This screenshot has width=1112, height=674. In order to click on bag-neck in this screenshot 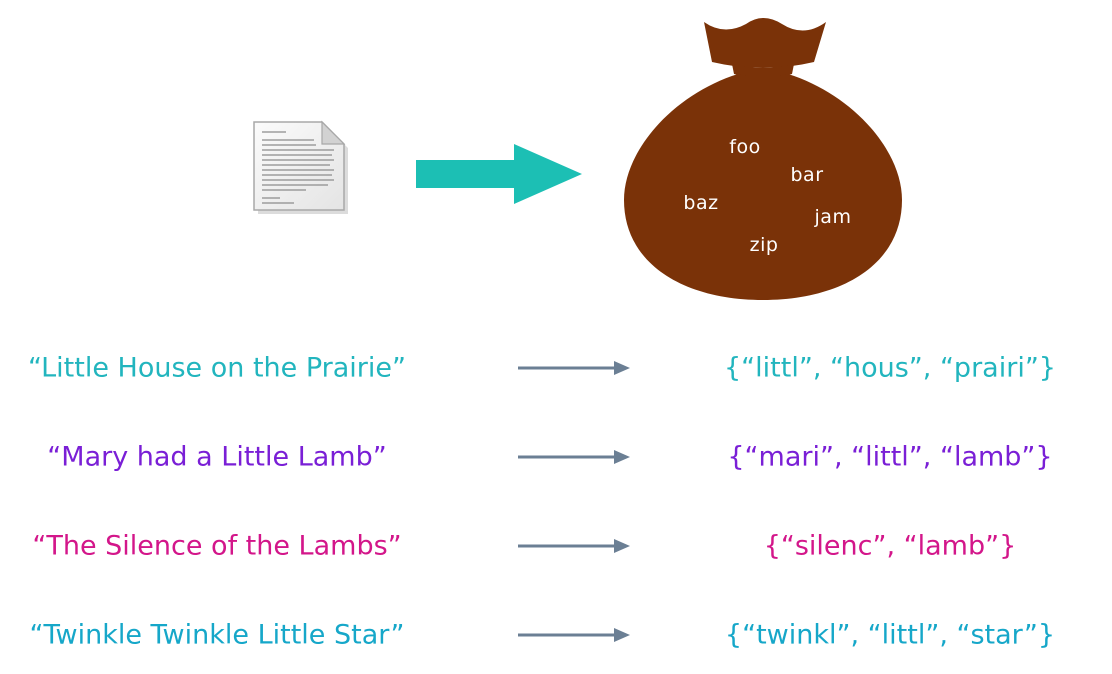, I will do `click(763, 71)`.